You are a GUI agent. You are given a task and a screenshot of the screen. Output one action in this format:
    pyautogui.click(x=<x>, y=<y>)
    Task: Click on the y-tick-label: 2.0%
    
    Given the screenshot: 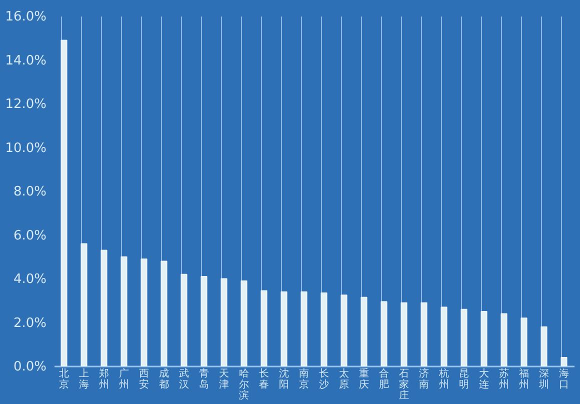 What is the action you would take?
    pyautogui.click(x=29, y=323)
    